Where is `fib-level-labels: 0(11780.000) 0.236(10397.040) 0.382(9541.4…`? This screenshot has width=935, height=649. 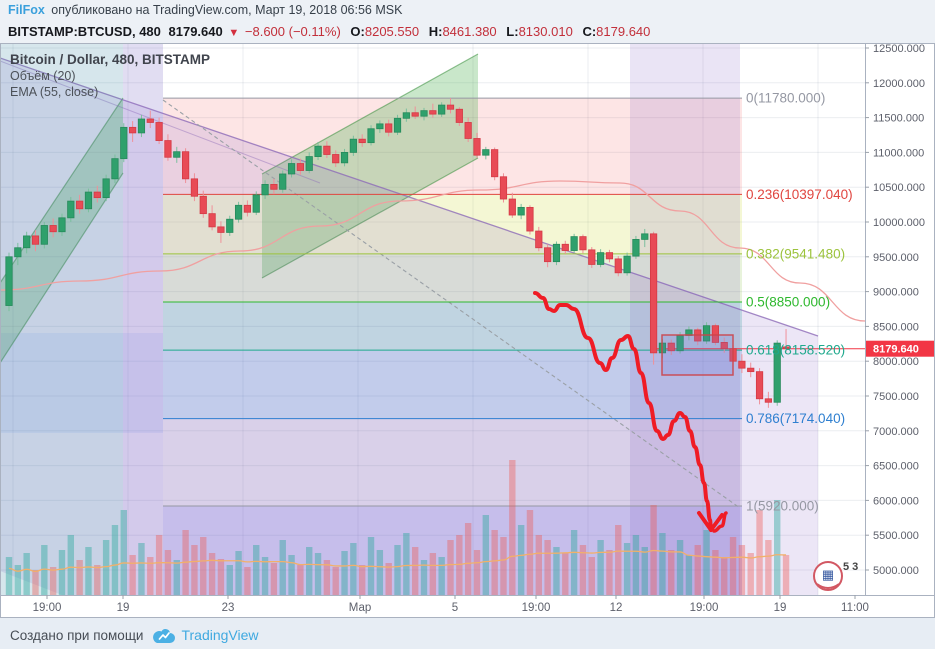 fib-level-labels: 0(11780.000) 0.236(10397.040) 0.382(9541.4… is located at coordinates (799, 302).